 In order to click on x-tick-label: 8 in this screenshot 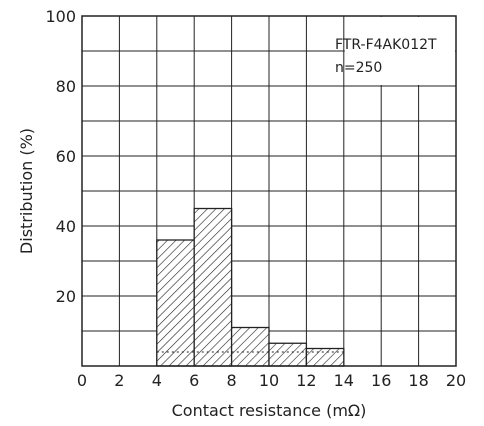, I will do `click(232, 380)`.